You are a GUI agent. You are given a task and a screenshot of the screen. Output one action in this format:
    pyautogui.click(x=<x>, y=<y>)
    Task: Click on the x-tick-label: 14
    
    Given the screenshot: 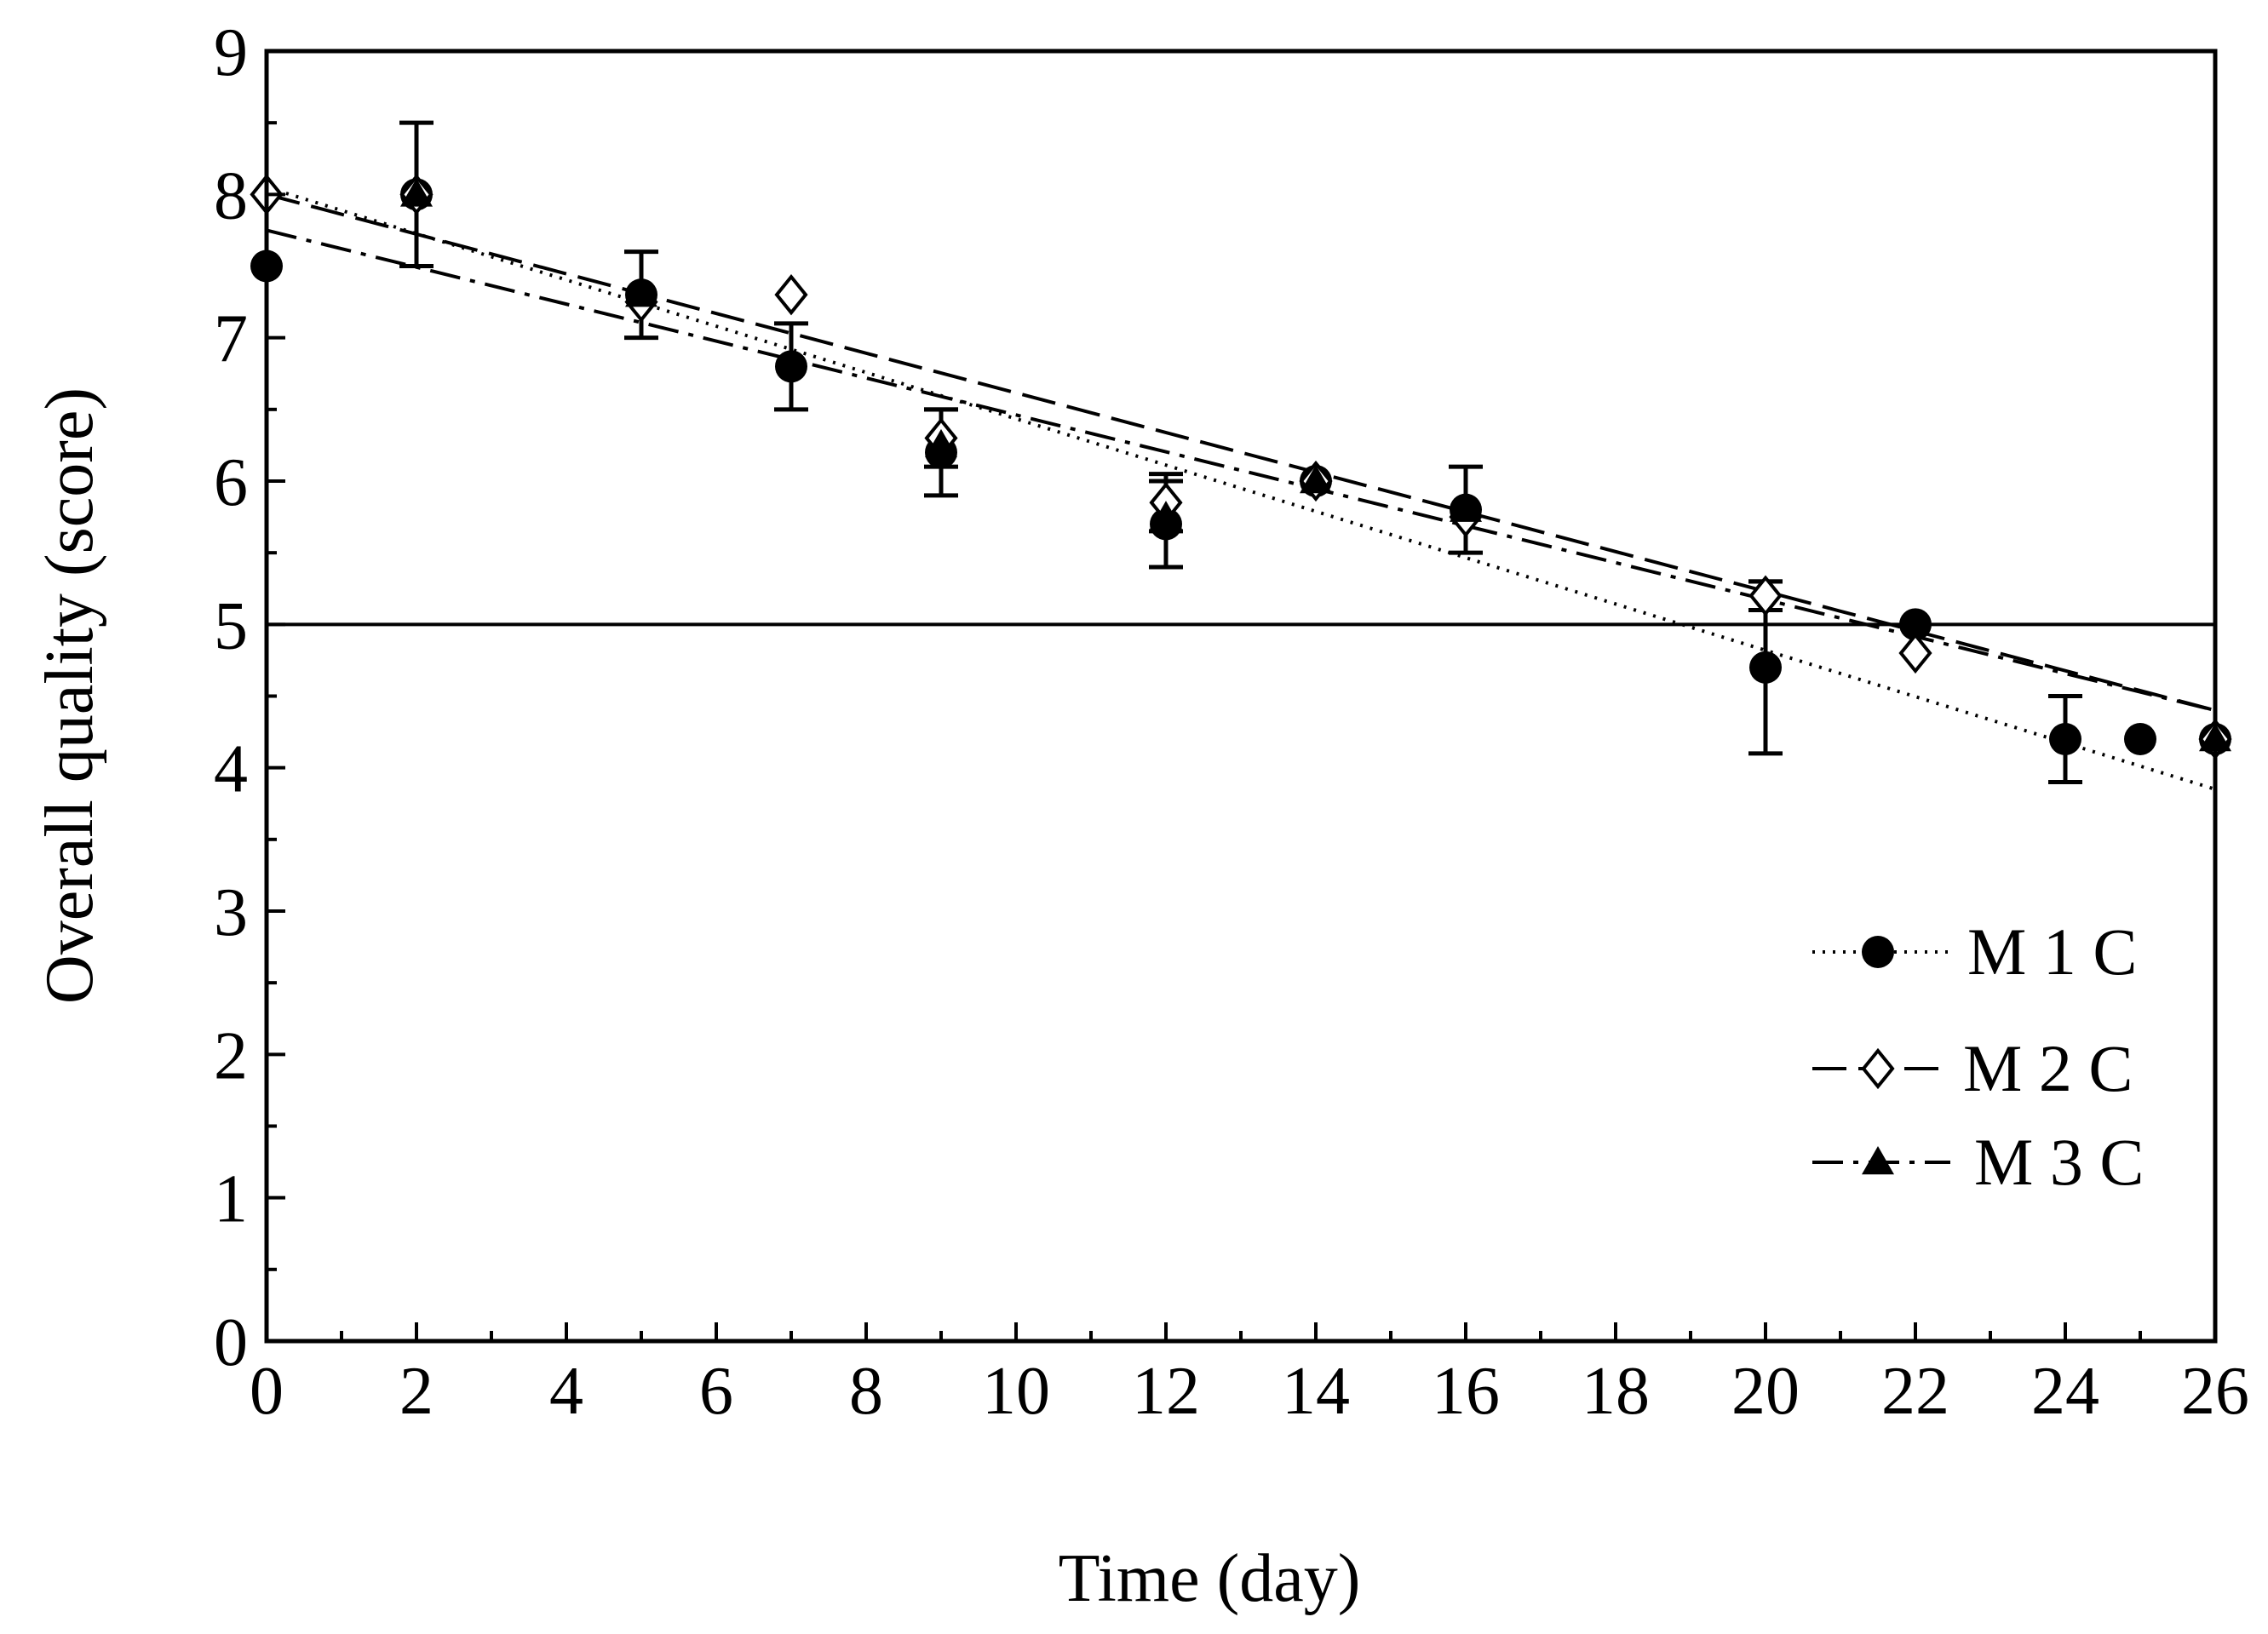 What is the action you would take?
    pyautogui.click(x=1316, y=1391)
    